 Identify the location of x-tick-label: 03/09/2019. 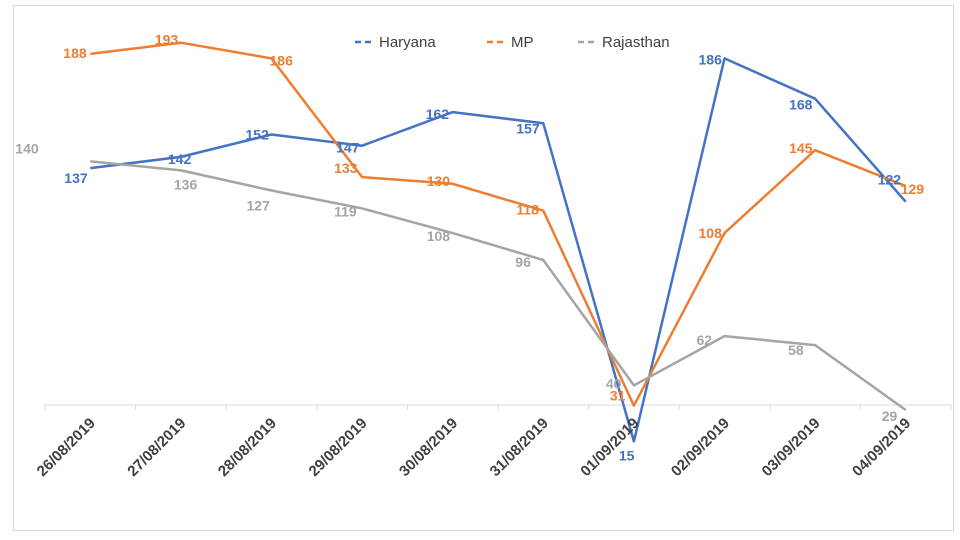
(791, 447).